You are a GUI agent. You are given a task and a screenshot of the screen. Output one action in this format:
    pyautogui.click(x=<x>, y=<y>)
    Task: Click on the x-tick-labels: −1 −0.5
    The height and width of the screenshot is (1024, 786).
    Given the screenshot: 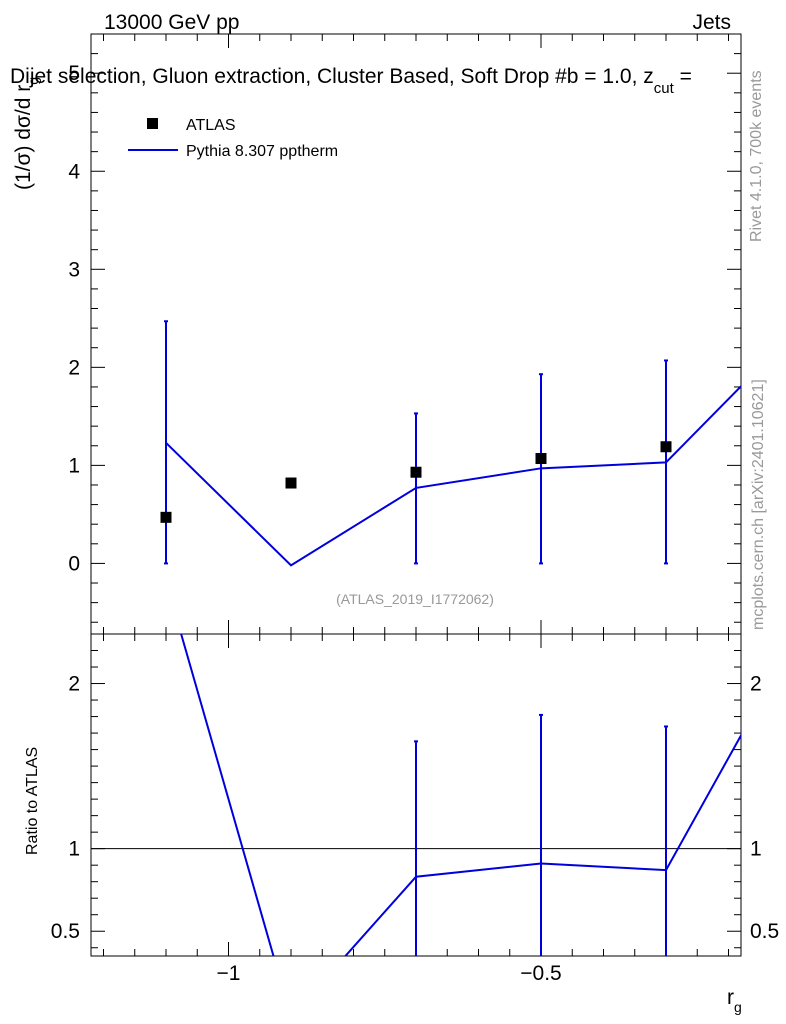 What is the action you would take?
    pyautogui.click(x=389, y=973)
    